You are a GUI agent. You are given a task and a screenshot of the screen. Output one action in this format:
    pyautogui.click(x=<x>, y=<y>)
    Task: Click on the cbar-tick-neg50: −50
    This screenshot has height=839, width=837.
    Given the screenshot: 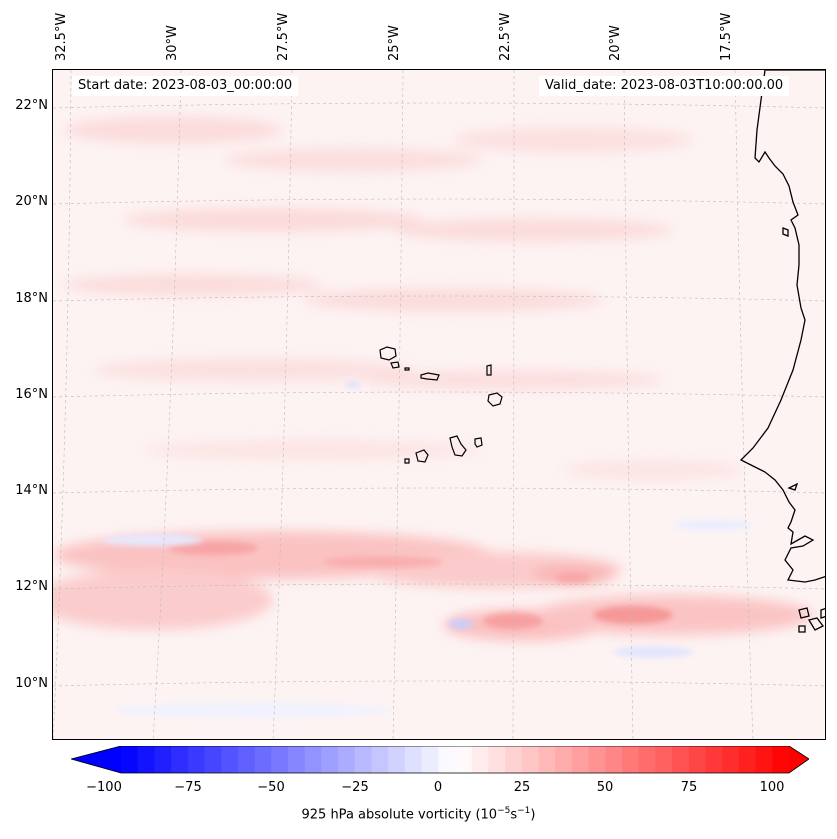 What is the action you would take?
    pyautogui.click(x=271, y=787)
    